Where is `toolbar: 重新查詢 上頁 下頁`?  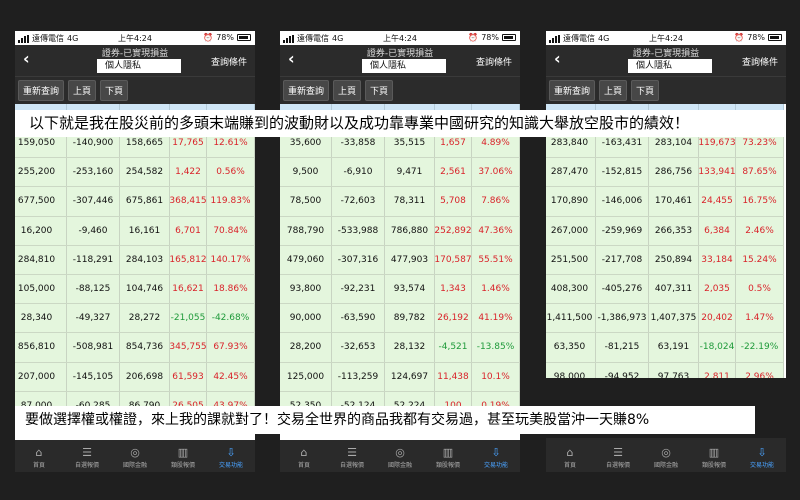 toolbar: 重新查詢 上頁 下頁 is located at coordinates (400, 90).